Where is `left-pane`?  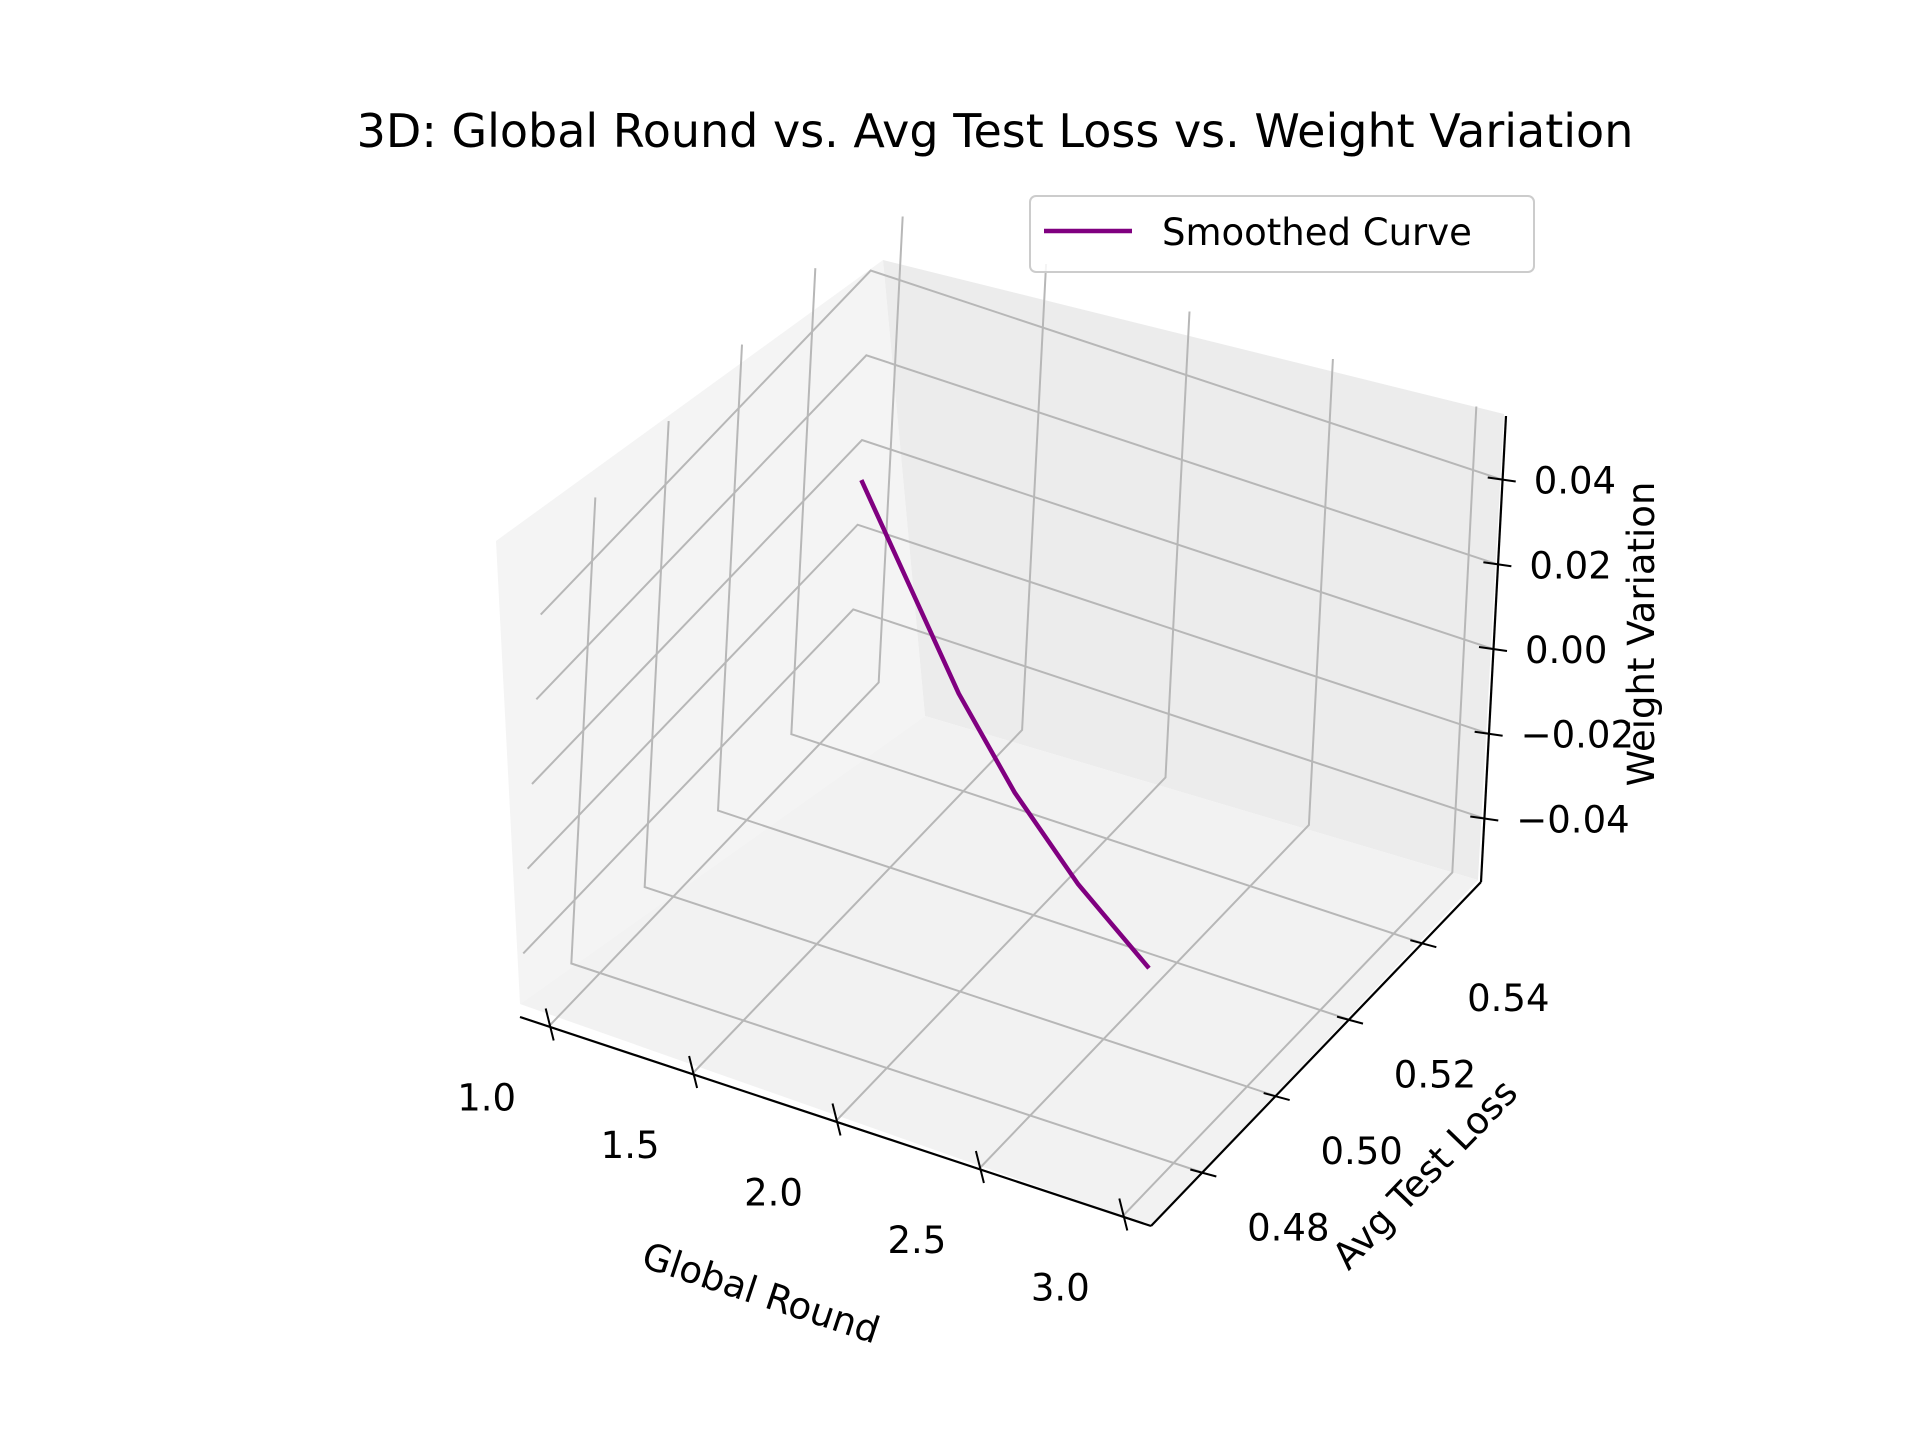 left-pane is located at coordinates (710, 632).